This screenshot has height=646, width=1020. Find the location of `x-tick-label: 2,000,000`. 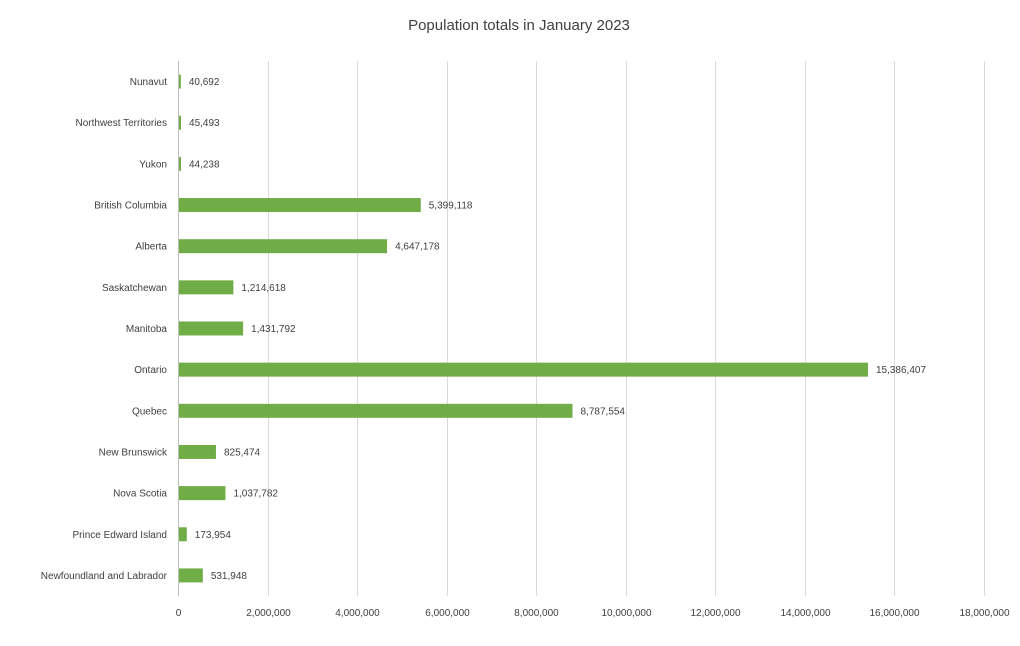

x-tick-label: 2,000,000 is located at coordinates (268, 613).